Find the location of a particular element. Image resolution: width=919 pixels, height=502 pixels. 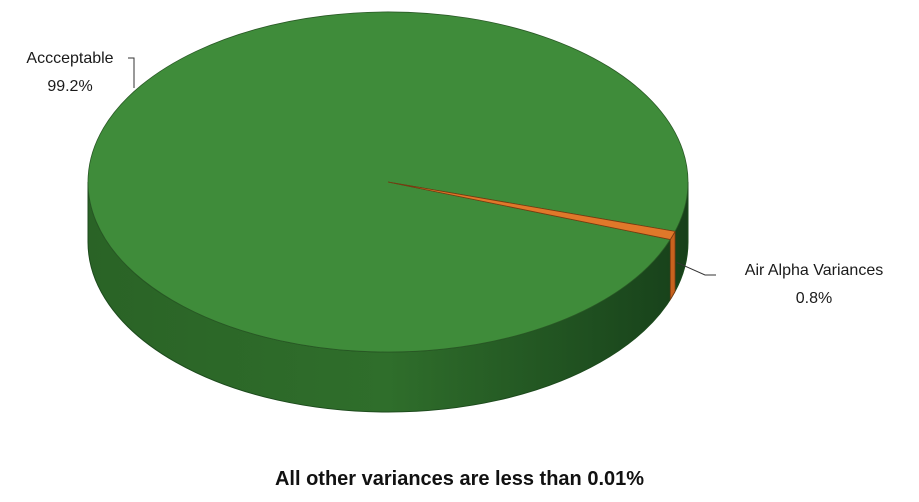

chart-footnote: All other variances are less than 0.01% is located at coordinates (459, 479).